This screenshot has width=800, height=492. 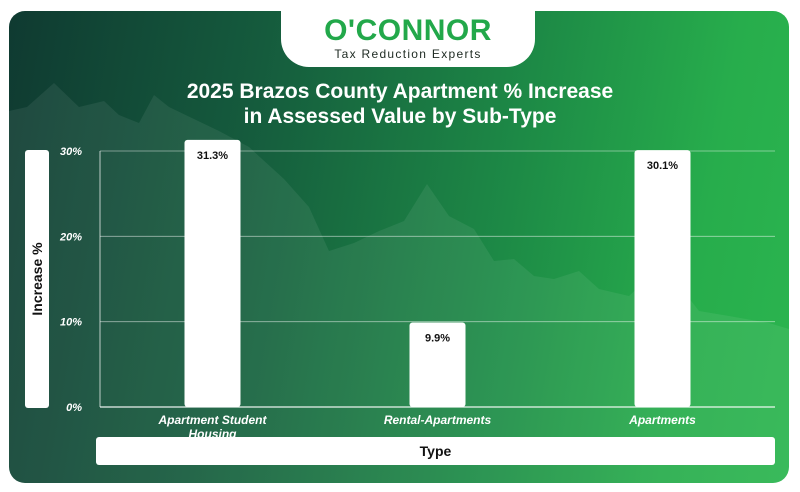 What do you see at coordinates (662, 166) in the screenshot?
I see `bar-value-label: 30.1%` at bounding box center [662, 166].